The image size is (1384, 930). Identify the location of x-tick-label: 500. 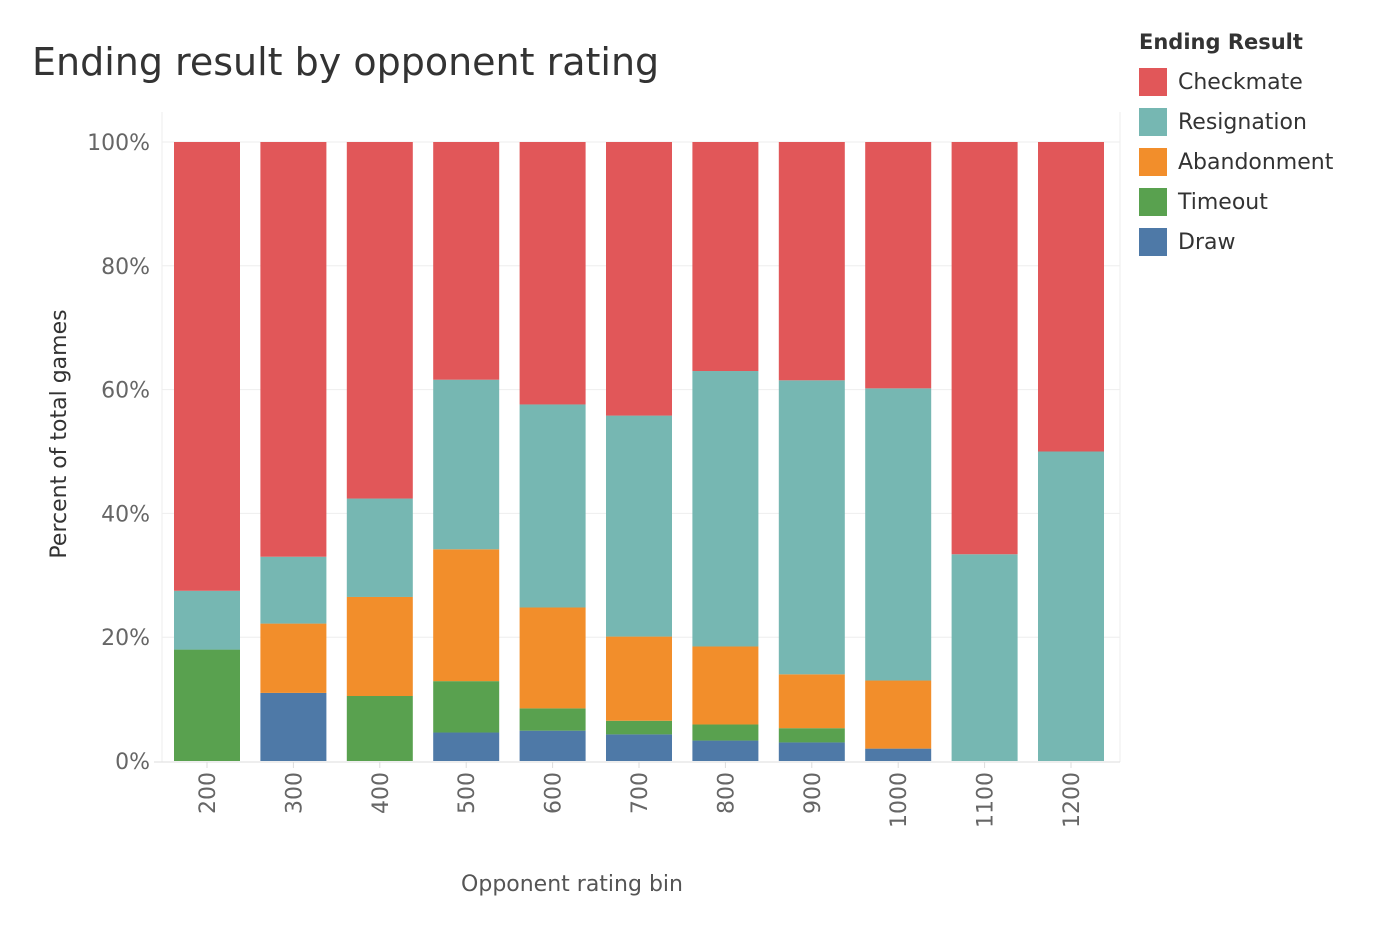
(467, 793).